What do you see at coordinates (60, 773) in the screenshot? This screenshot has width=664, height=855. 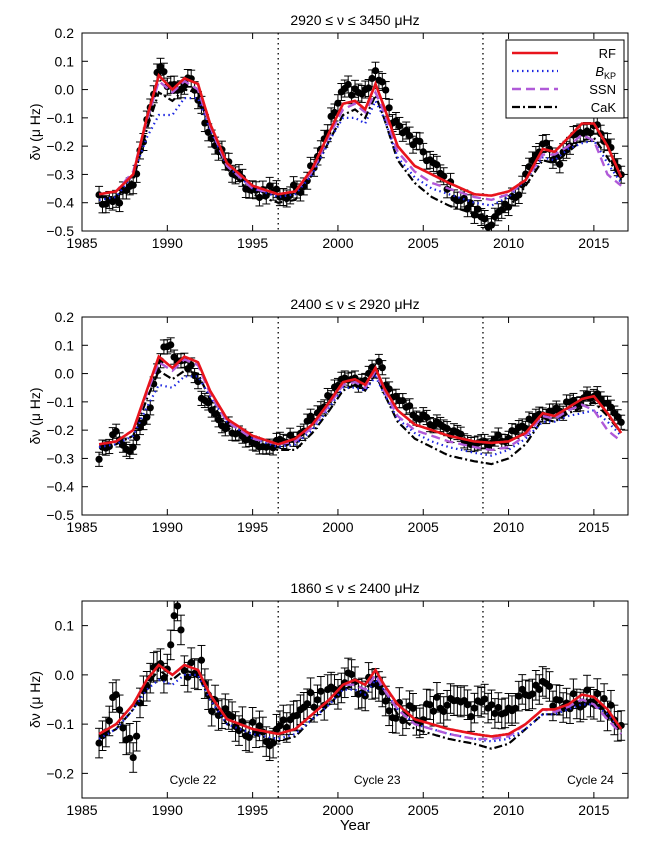 I see `y-tick-label: −0.2` at bounding box center [60, 773].